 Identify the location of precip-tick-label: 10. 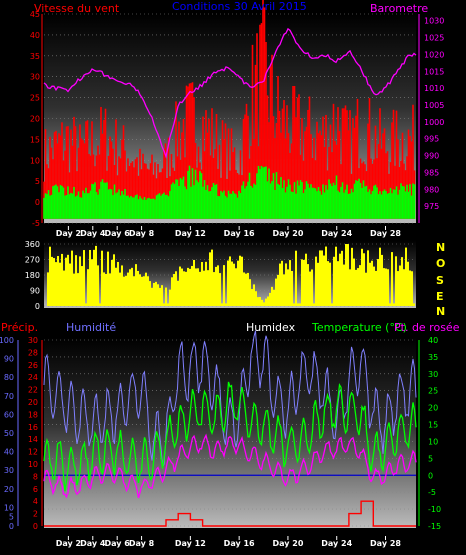
(33, 464).